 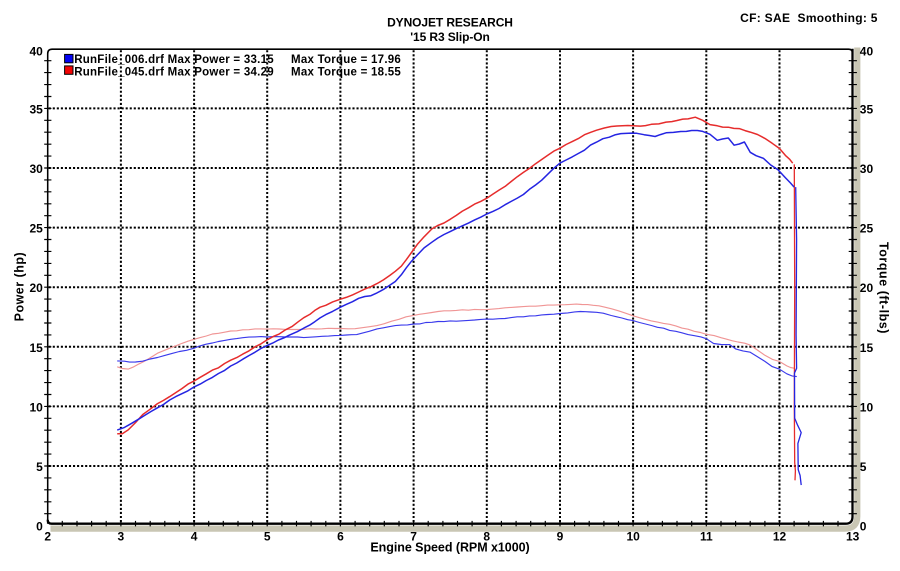 What do you see at coordinates (780, 537) in the screenshot?
I see `svg-text: 12` at bounding box center [780, 537].